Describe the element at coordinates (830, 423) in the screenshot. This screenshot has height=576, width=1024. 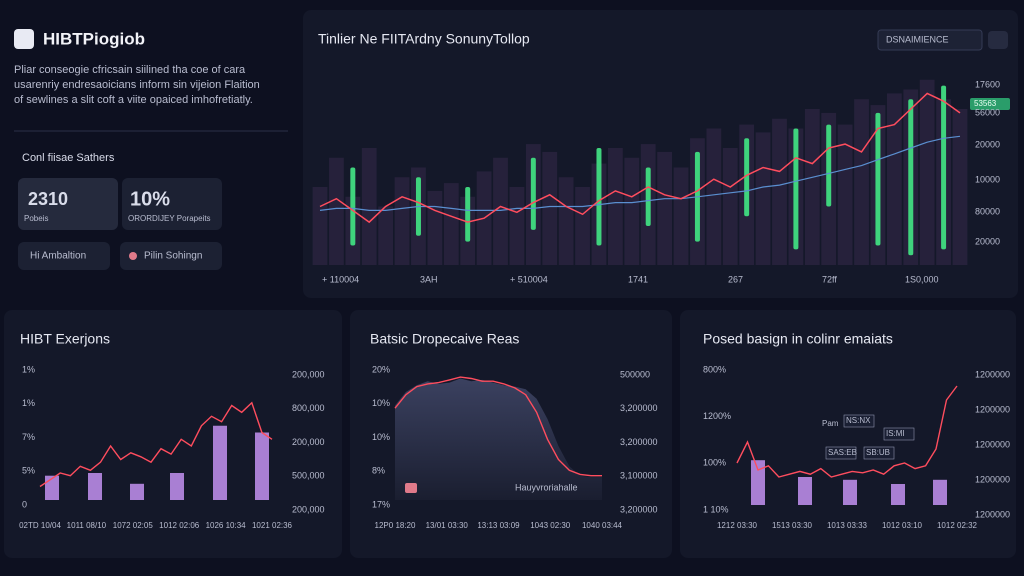
I see `annotation: Pam` at that location.